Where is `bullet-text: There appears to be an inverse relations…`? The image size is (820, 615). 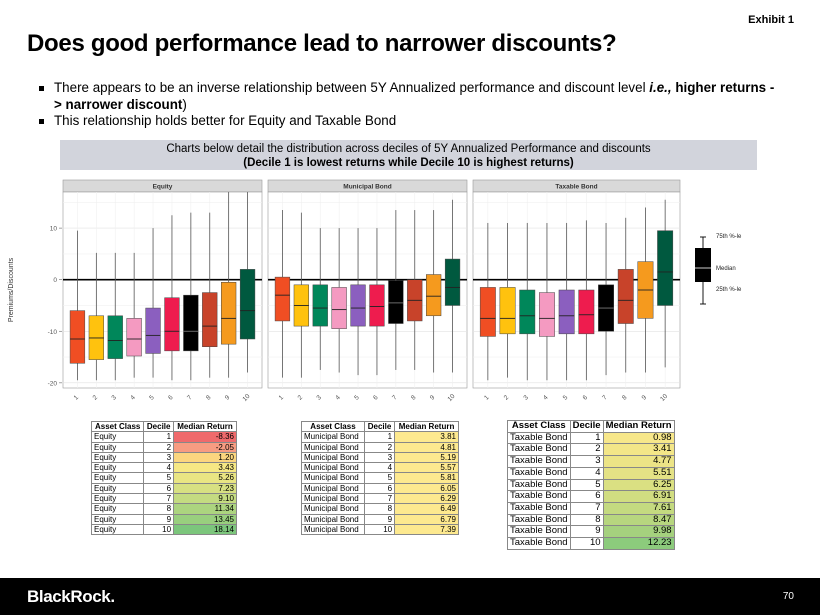
bullet-text: There appears to be an inverse relations… is located at coordinates (352, 87).